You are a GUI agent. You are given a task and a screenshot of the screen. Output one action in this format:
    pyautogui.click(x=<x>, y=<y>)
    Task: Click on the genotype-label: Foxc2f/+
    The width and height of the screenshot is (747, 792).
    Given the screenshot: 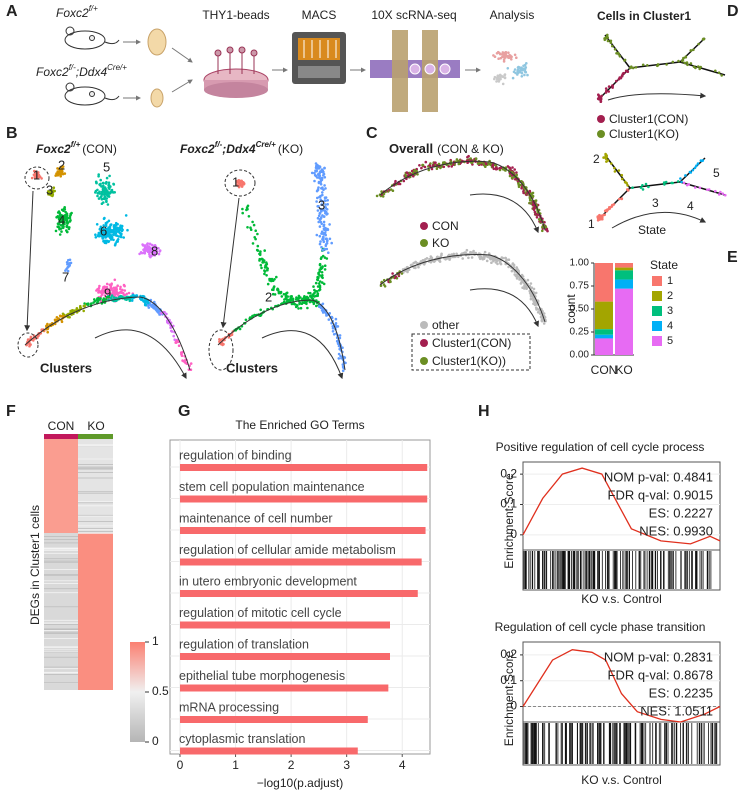 What is the action you would take?
    pyautogui.click(x=77, y=12)
    